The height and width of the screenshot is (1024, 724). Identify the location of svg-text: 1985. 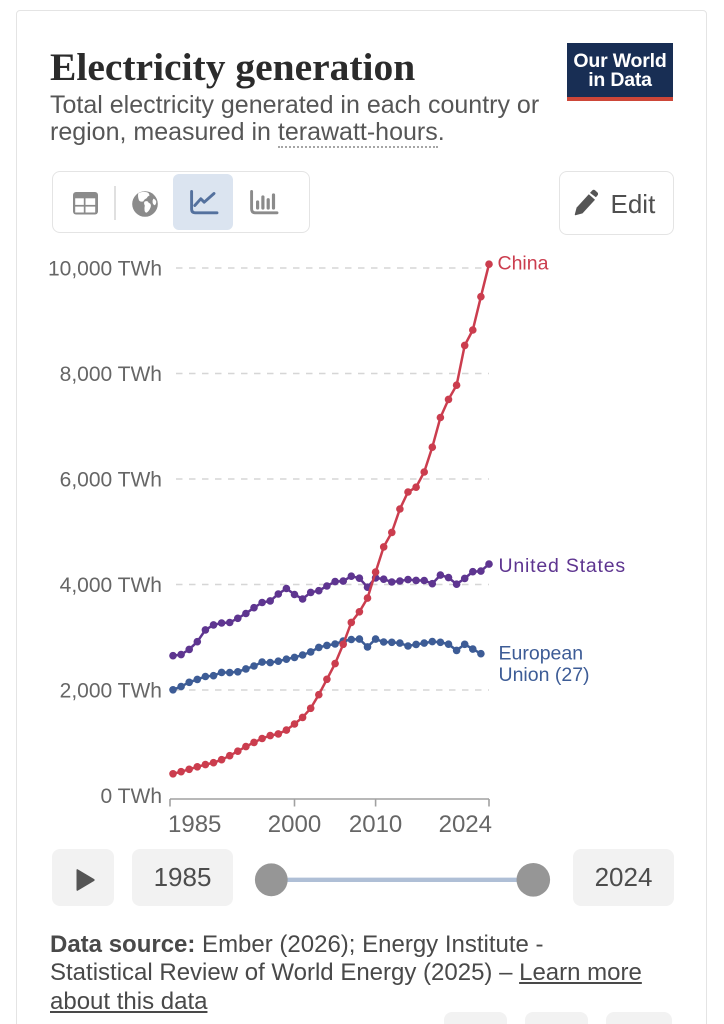
(194, 824).